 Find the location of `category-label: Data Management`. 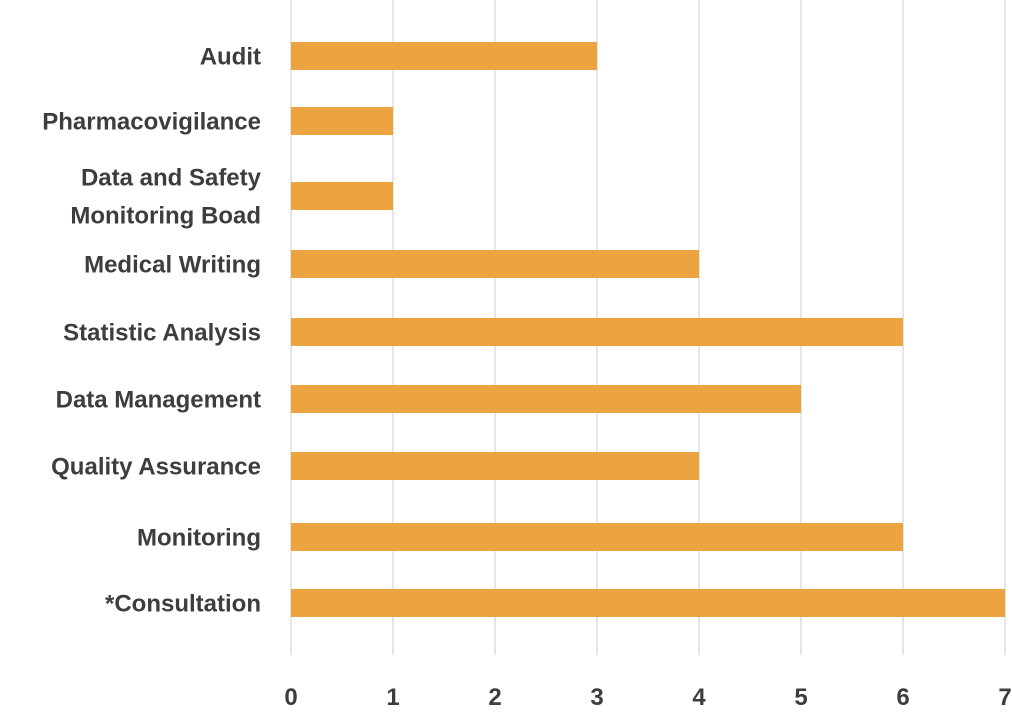

category-label: Data Management is located at coordinates (158, 399).